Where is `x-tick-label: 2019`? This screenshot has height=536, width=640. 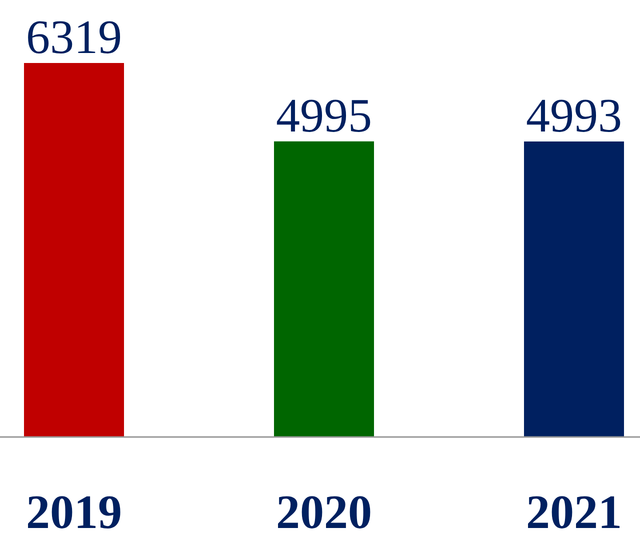
x-tick-label: 2019 is located at coordinates (74, 511).